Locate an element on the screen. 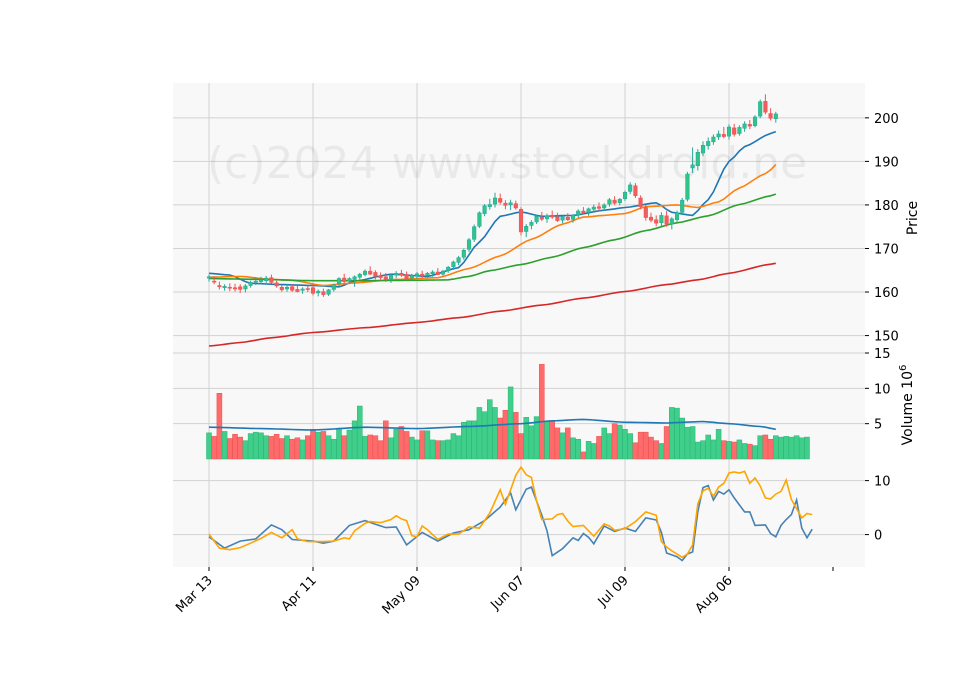 This screenshot has width=960, height=690. volume-axis-exponent: 6 is located at coordinates (903, 368).